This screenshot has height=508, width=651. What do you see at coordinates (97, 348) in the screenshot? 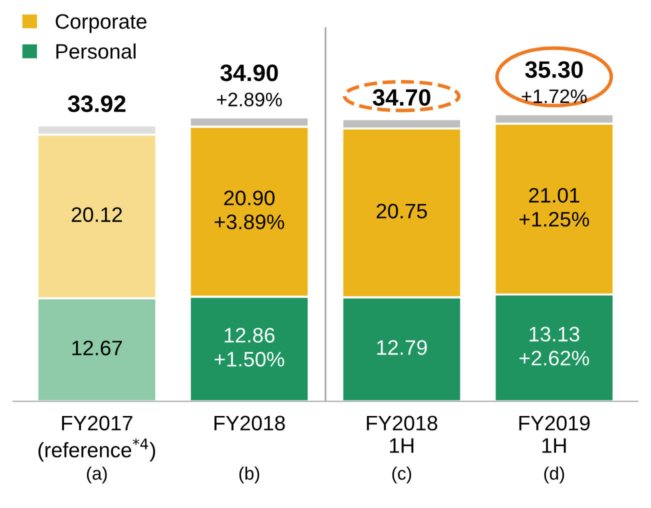
I see `data-label: 12.67` at bounding box center [97, 348].